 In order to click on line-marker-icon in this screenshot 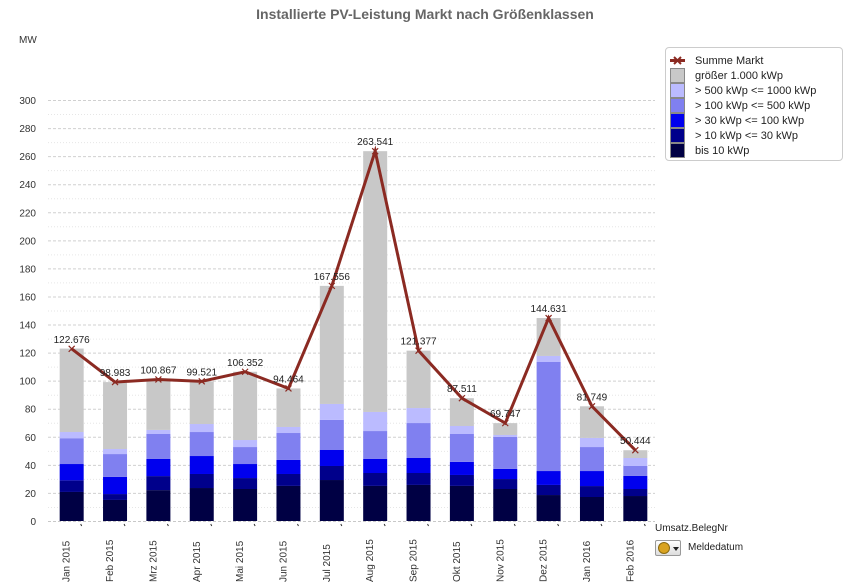, I will do `click(677, 60)`.